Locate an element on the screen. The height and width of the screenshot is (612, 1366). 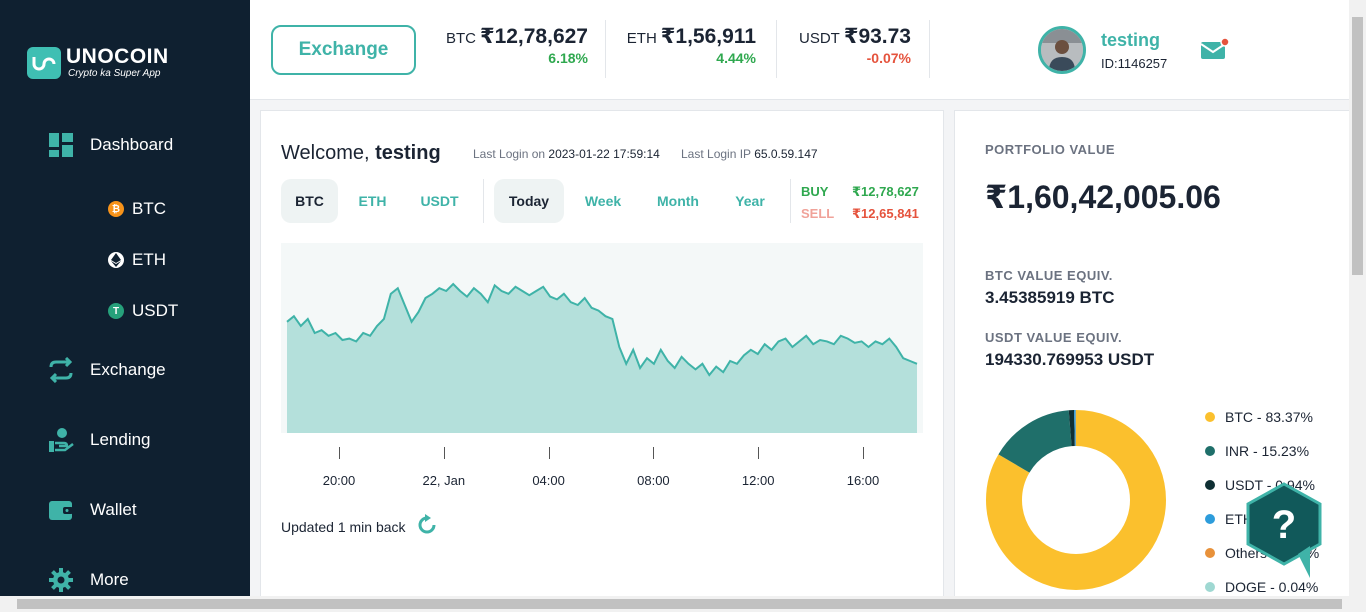
horizontal-scrollbar is located at coordinates (683, 604).